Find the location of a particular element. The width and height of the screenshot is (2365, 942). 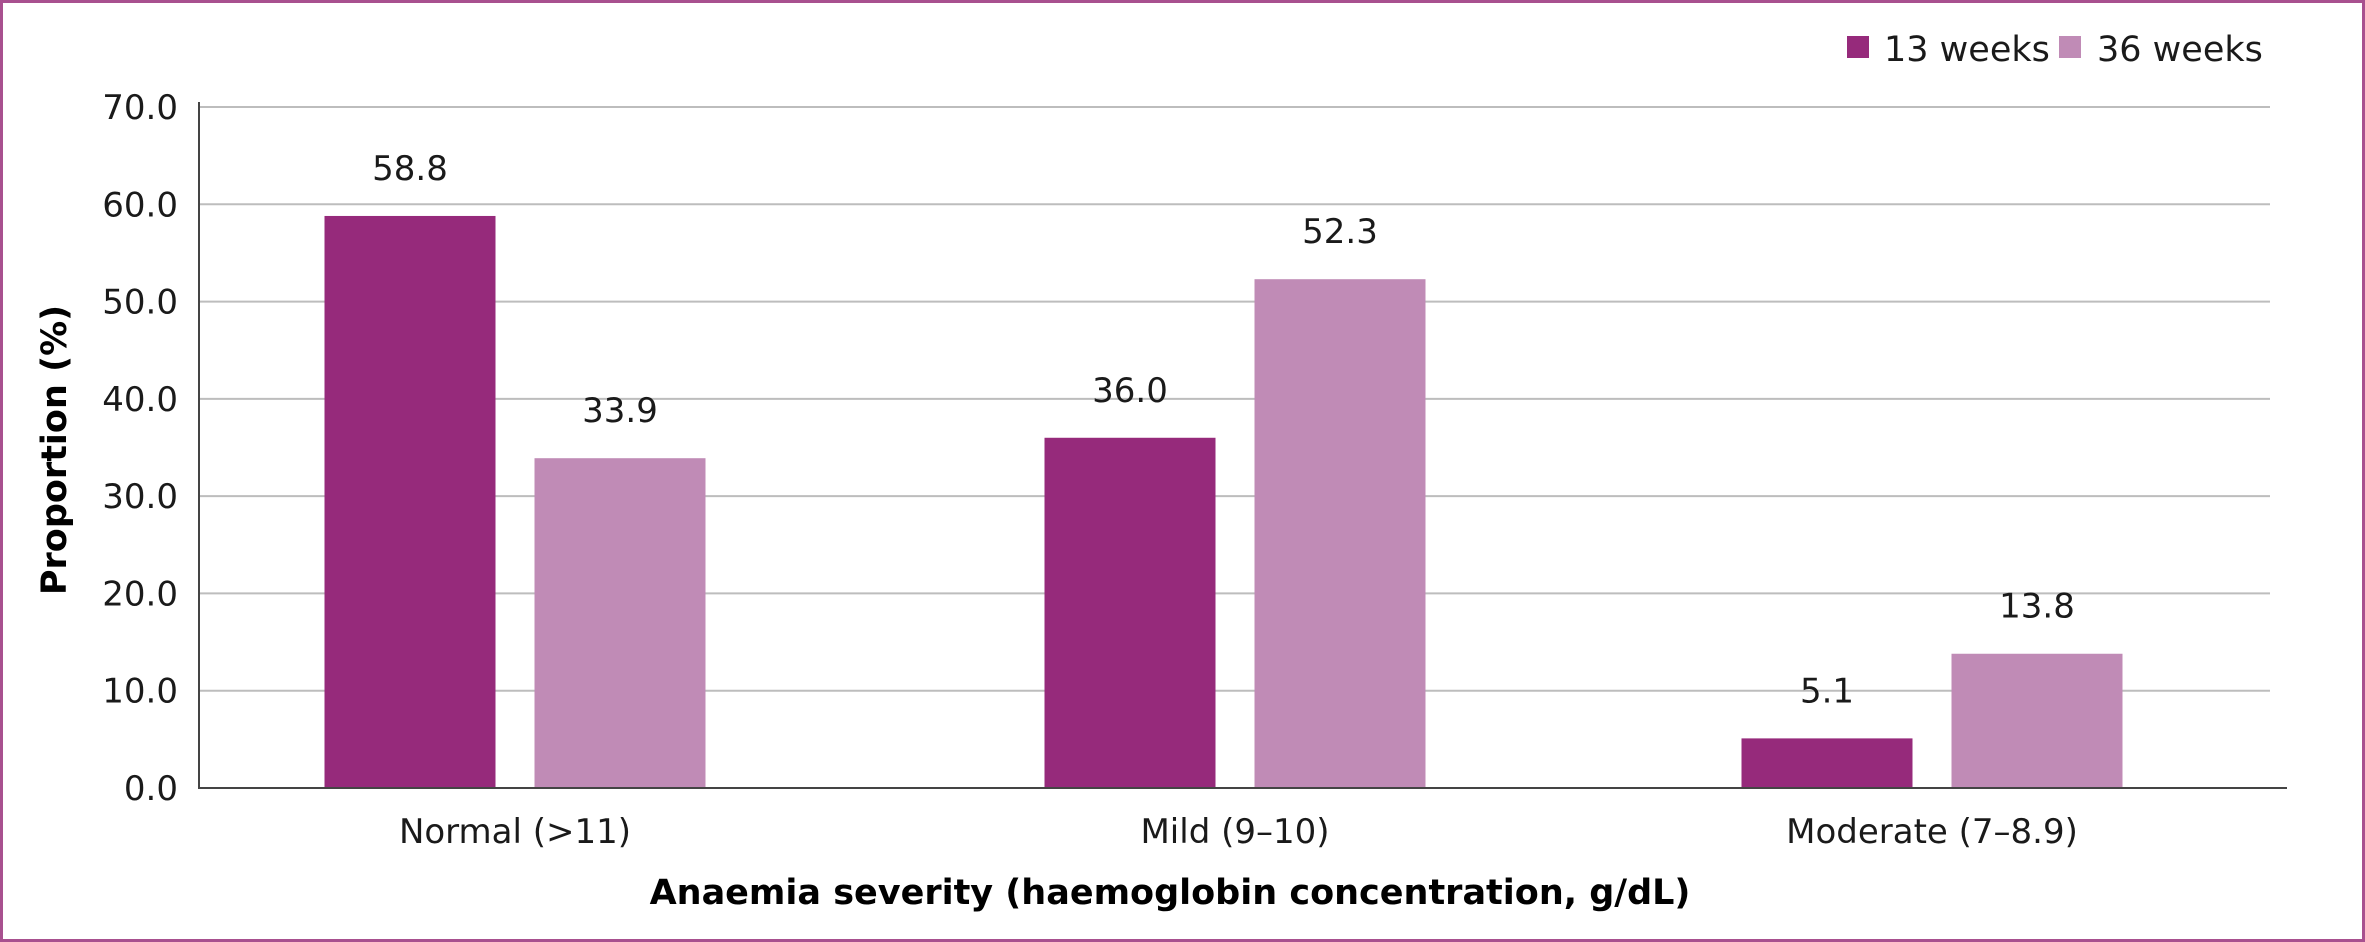

y-tick-label: 60.0 is located at coordinates (140, 205).